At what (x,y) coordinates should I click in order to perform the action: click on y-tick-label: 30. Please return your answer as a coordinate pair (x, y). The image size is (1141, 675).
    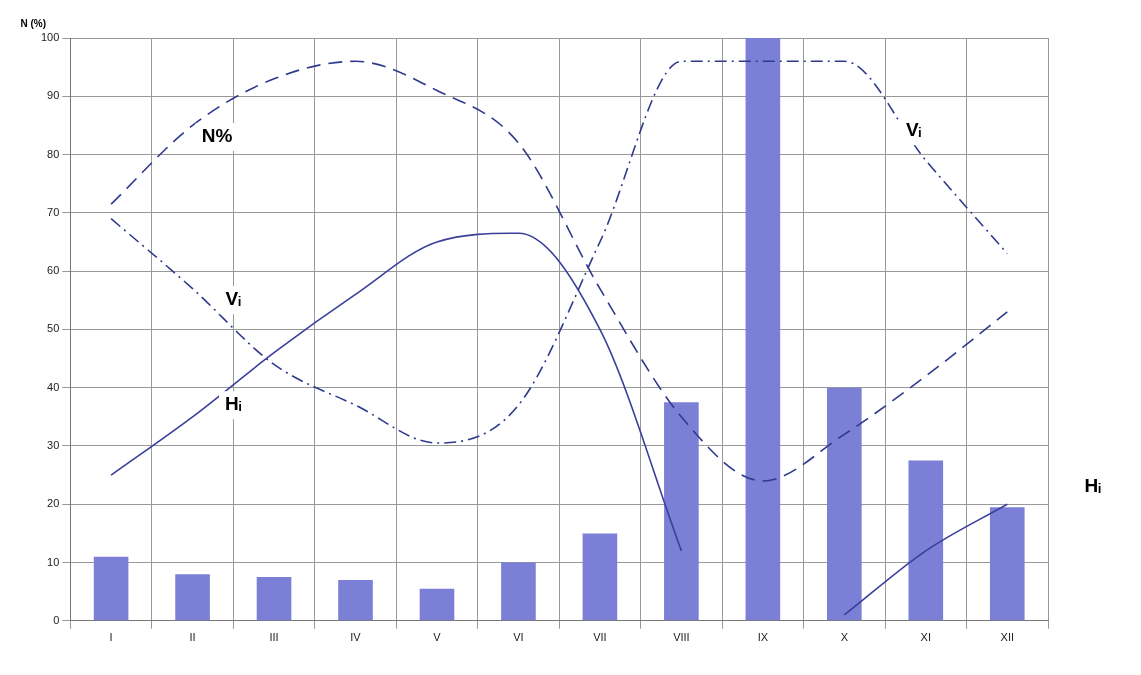
    Looking at the image, I should click on (53, 444).